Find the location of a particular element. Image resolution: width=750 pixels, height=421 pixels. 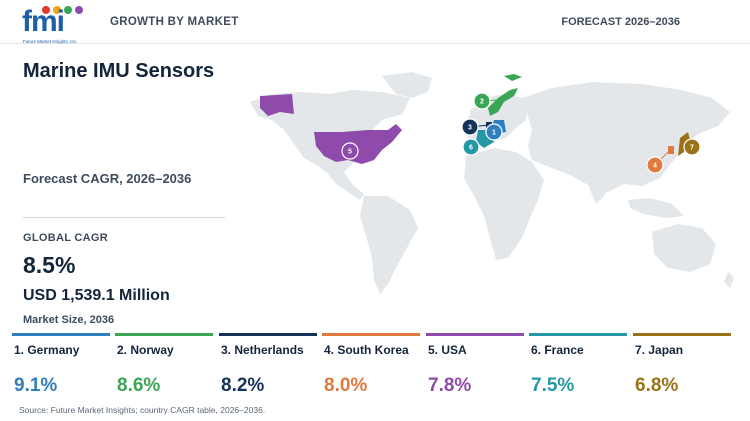

country-name: 5. USA is located at coordinates (447, 350).